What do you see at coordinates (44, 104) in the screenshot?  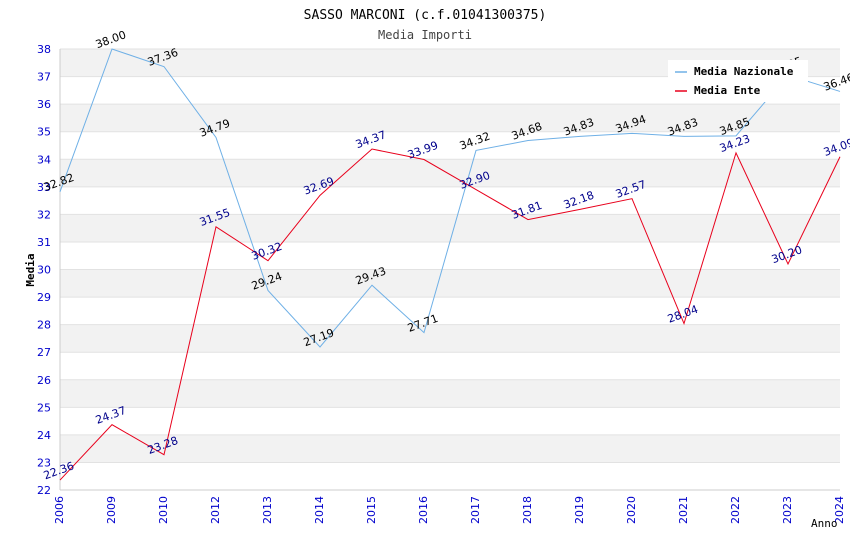 I see `y-tick-label: 36` at bounding box center [44, 104].